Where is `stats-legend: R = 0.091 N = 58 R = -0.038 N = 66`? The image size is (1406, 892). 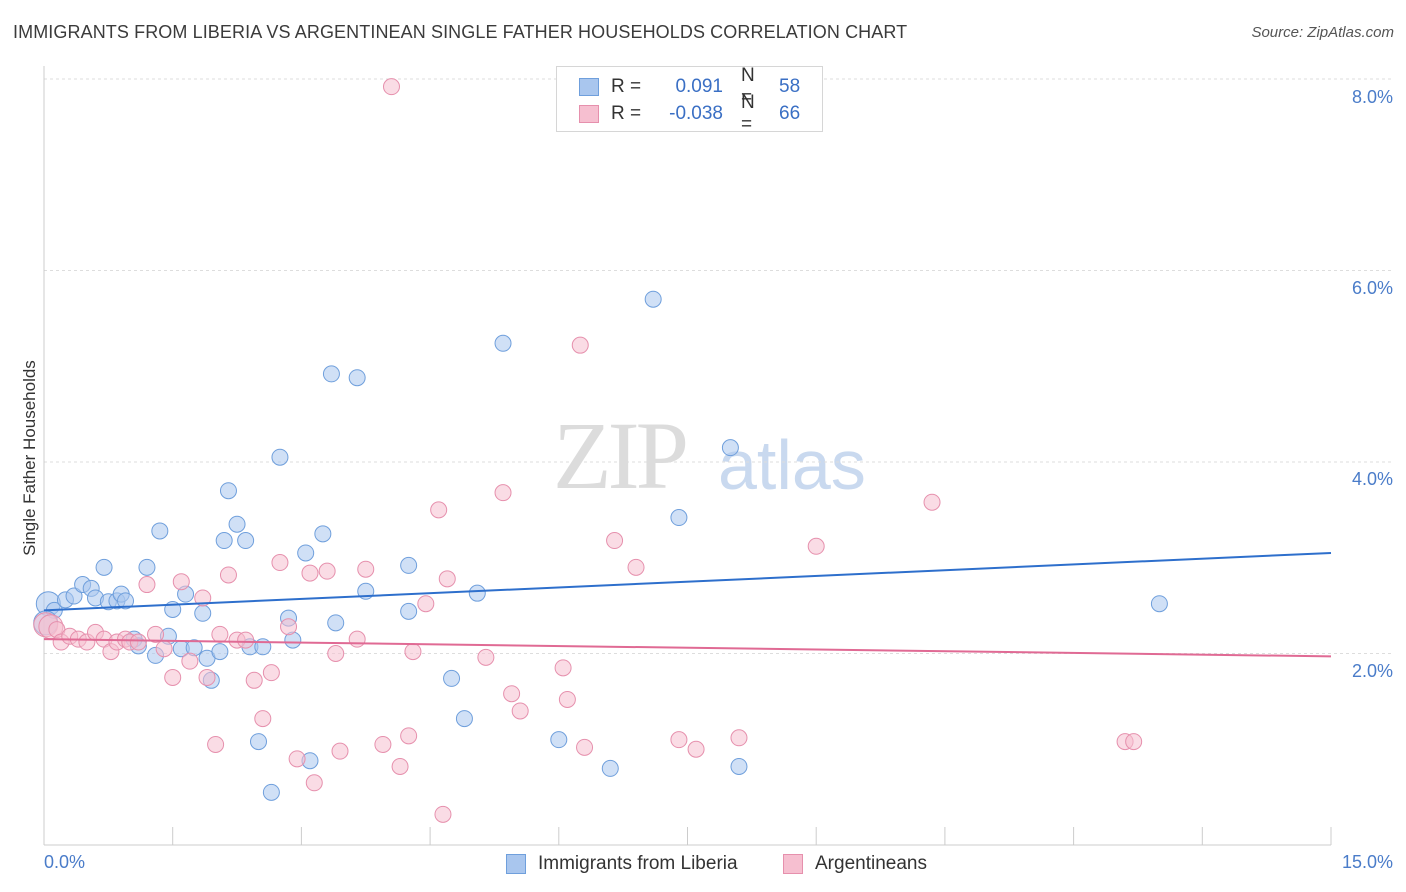
stats-legend: R = 0.091 N = 58 R = -0.038 N = 66 is located at coordinates (689, 100).